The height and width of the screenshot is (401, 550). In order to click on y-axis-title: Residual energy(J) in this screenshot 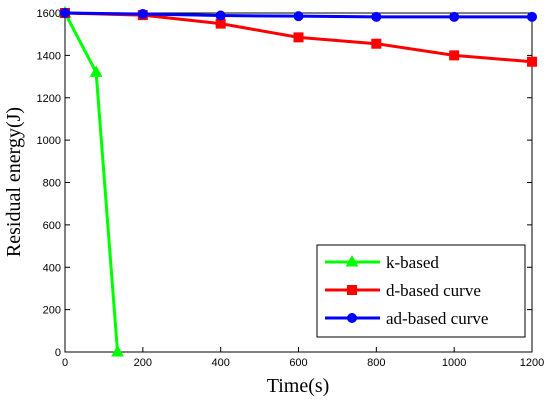, I will do `click(14, 182)`.